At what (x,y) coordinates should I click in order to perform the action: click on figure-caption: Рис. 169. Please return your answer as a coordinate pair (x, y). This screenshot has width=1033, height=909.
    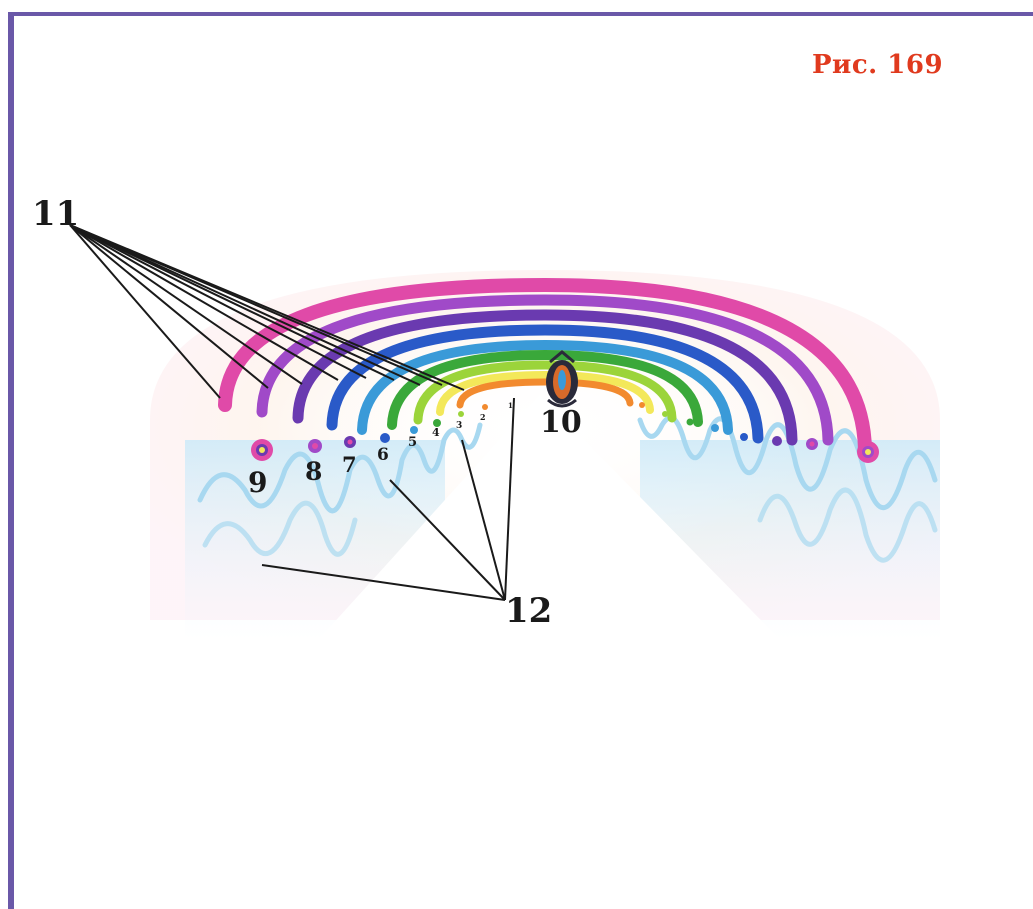
    Looking at the image, I should click on (878, 65).